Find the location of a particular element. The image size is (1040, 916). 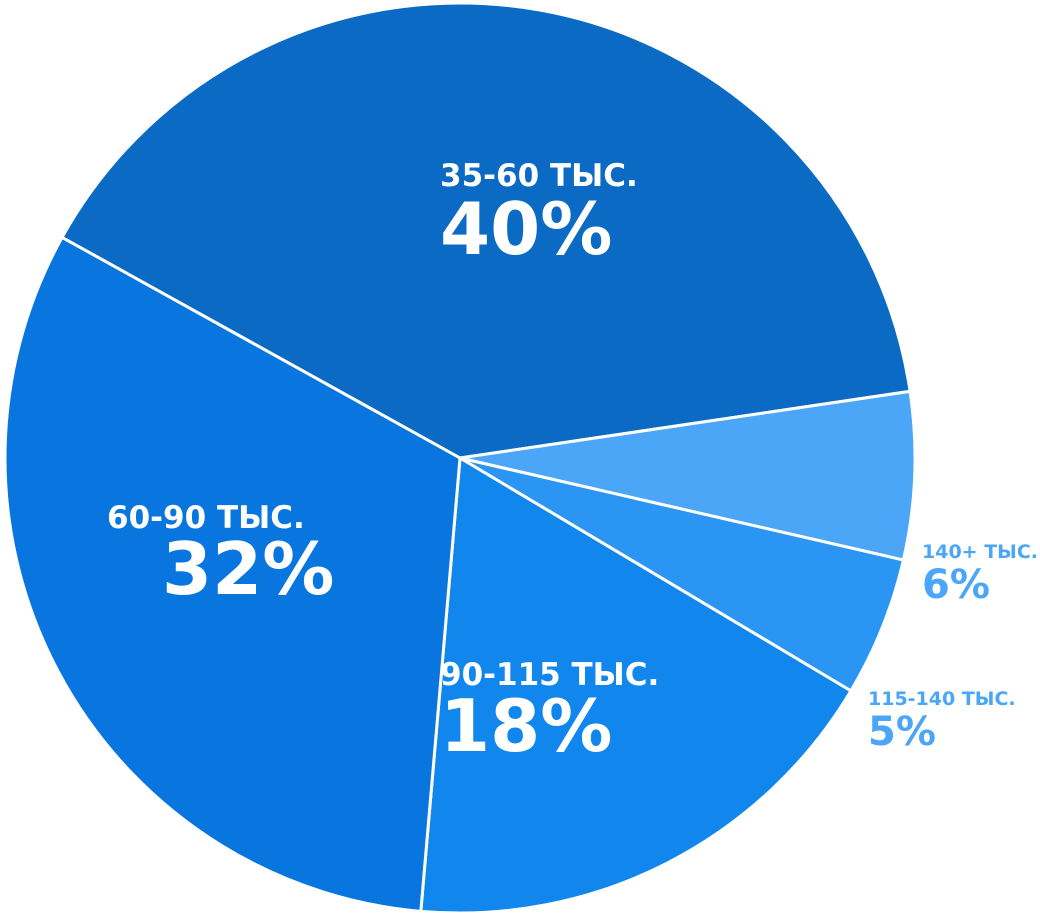

slice-value-label: 6% is located at coordinates (956, 585).